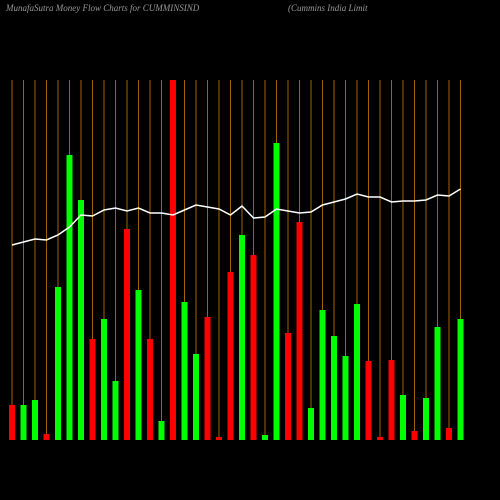 The height and width of the screenshot is (500, 500). Describe the element at coordinates (236, 217) in the screenshot. I see `money-flow-line` at that location.